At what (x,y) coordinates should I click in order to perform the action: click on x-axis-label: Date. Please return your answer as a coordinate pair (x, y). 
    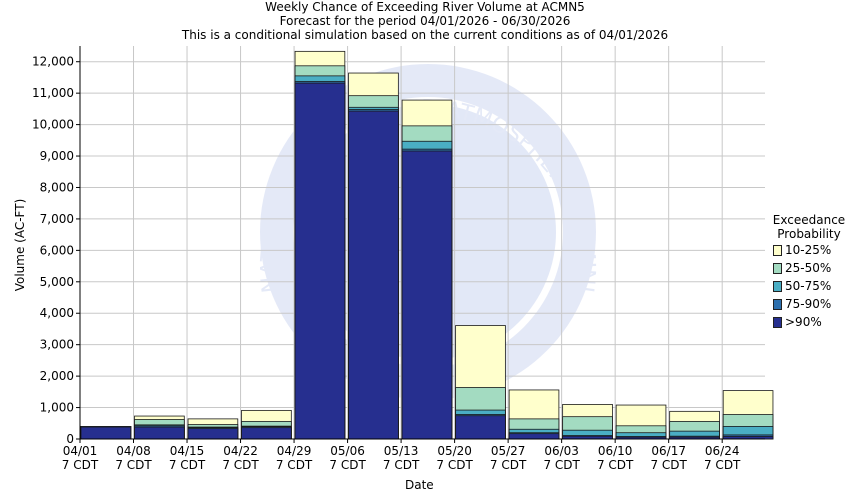
    Looking at the image, I should click on (419, 485).